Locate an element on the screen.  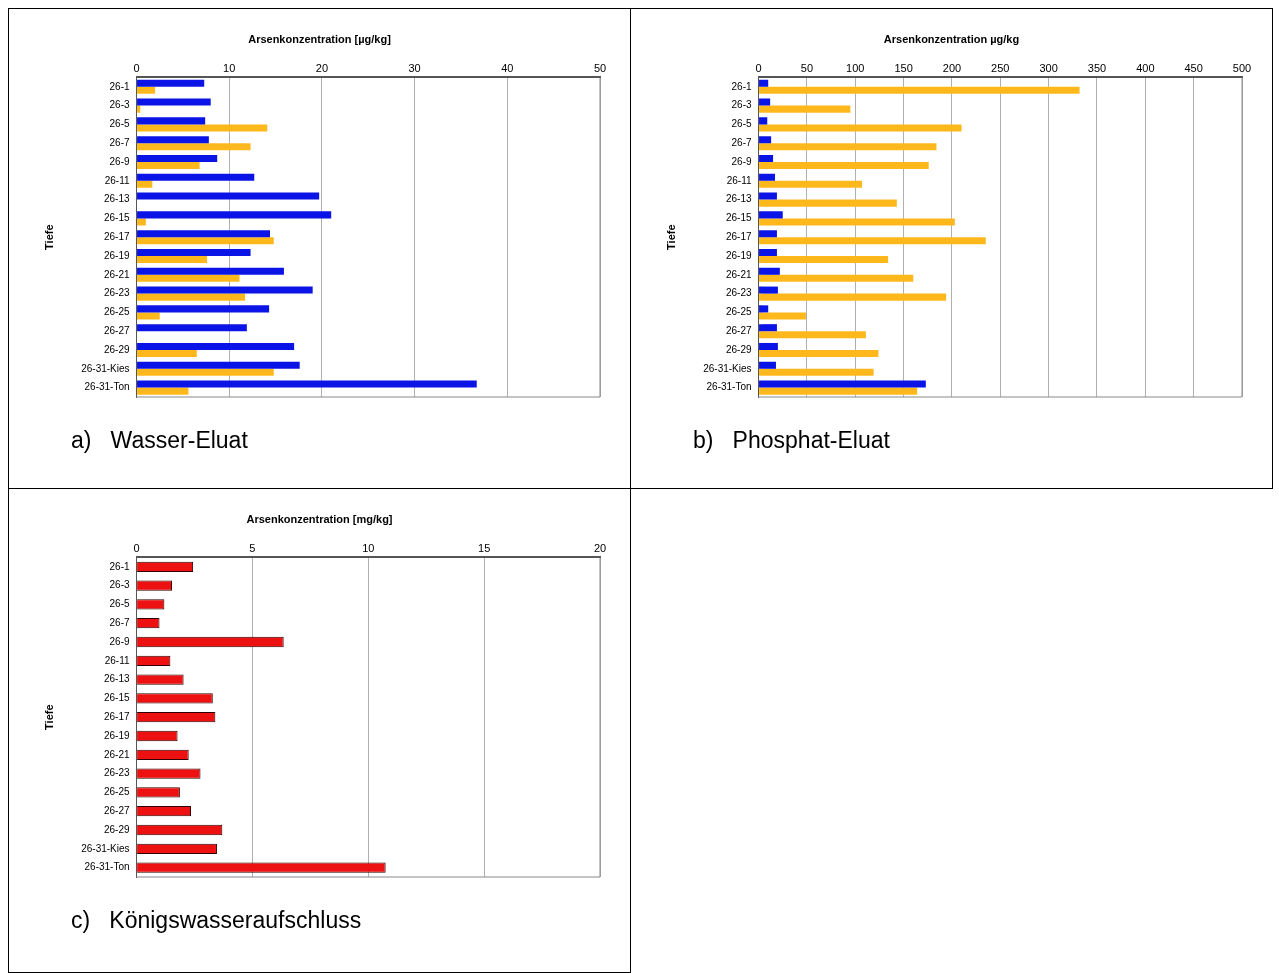
chart-title: Arsenkonzentration [µg/kg] is located at coordinates (320, 38).